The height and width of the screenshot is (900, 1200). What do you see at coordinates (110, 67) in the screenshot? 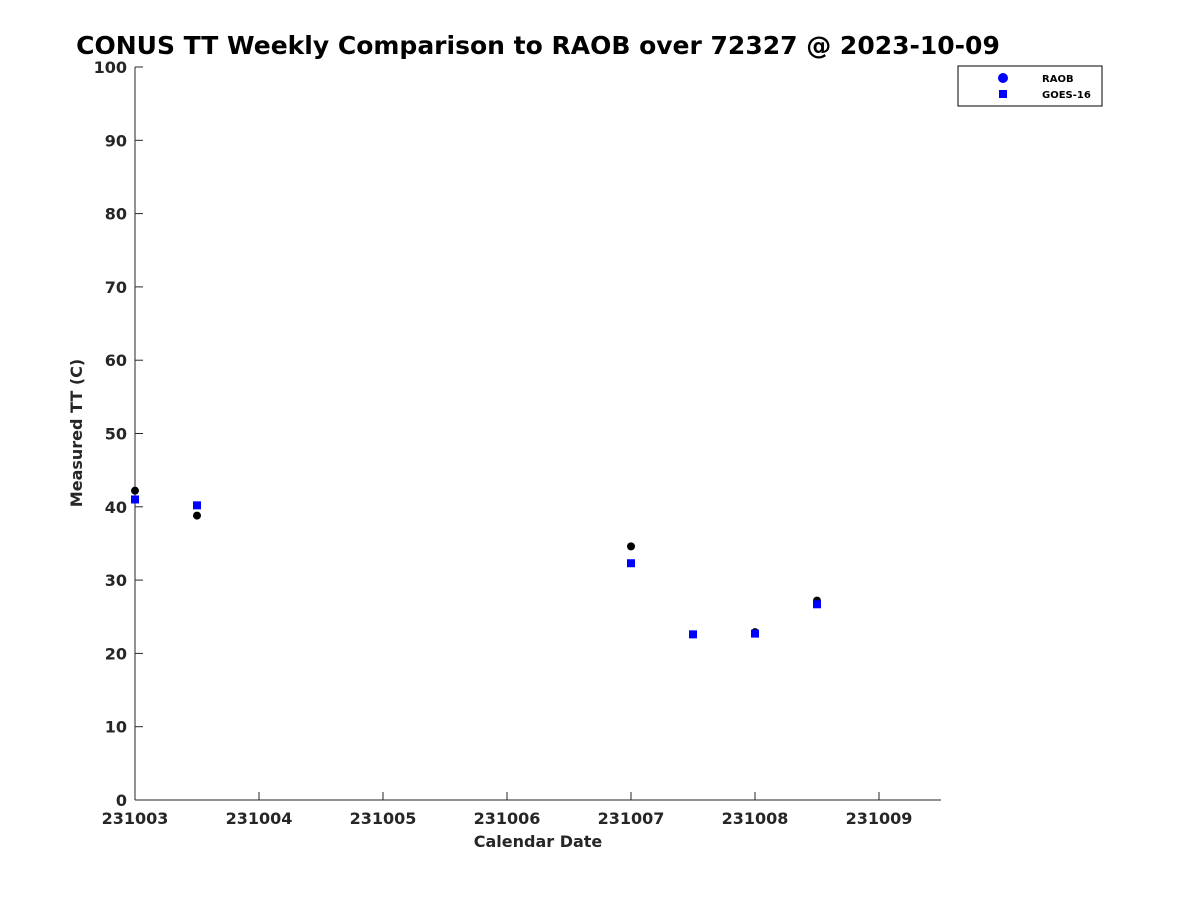
I see `y-tick-label: 100` at bounding box center [110, 67].